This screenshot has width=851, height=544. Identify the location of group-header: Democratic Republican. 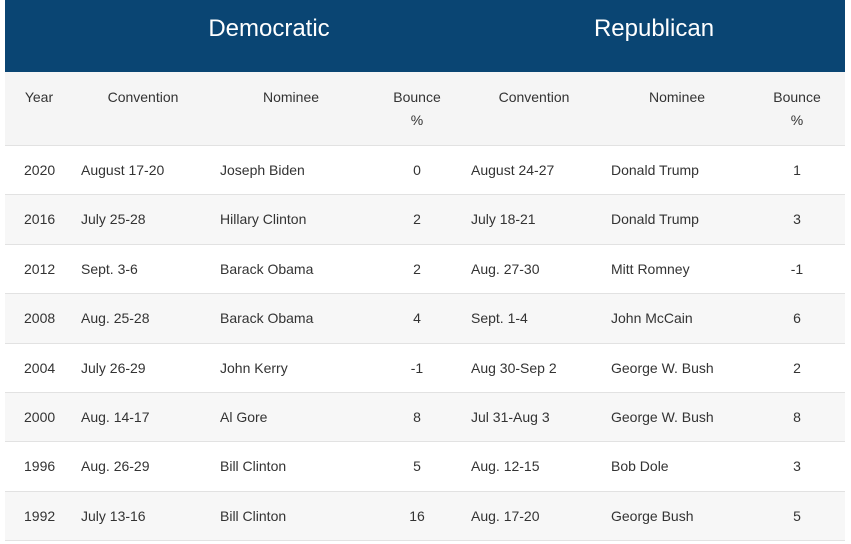
(425, 36).